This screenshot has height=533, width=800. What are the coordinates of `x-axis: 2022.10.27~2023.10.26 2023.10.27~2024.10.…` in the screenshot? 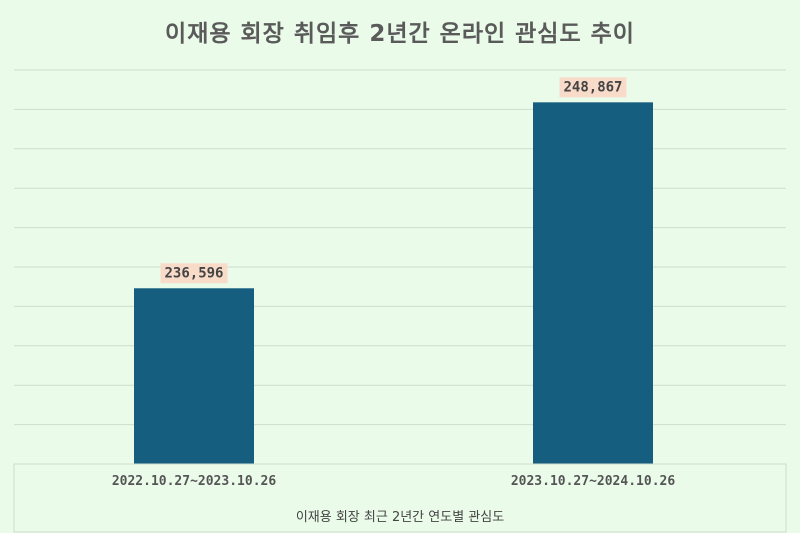 It's located at (400, 498).